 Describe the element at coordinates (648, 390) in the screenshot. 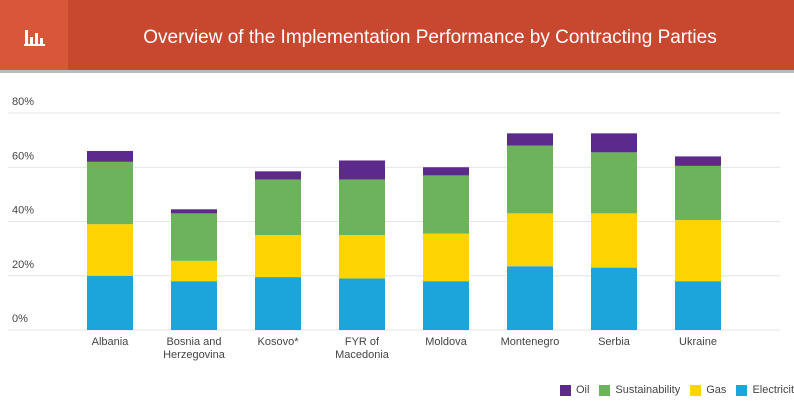

I see `legend-label: Sustainability` at that location.